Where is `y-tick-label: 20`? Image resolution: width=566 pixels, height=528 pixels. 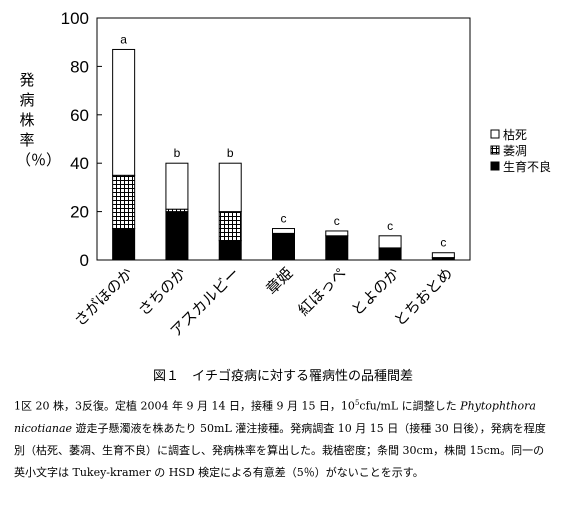
y-tick-label: 20 is located at coordinates (79, 212).